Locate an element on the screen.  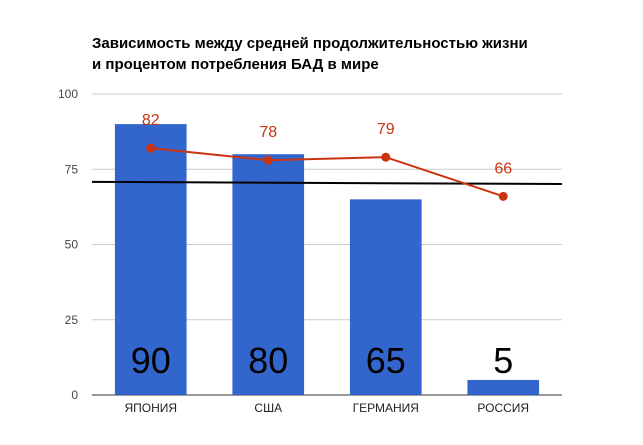
bar-value-label: 90 is located at coordinates (151, 360).